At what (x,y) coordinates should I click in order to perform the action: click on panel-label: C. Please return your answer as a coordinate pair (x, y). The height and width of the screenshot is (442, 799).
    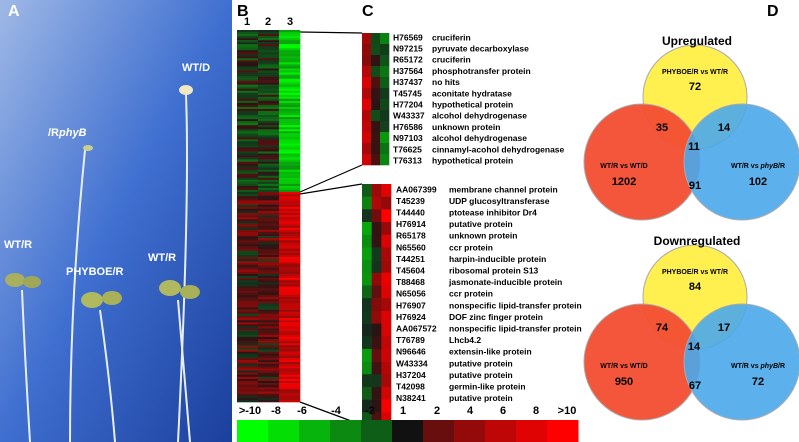
    Looking at the image, I should click on (368, 11).